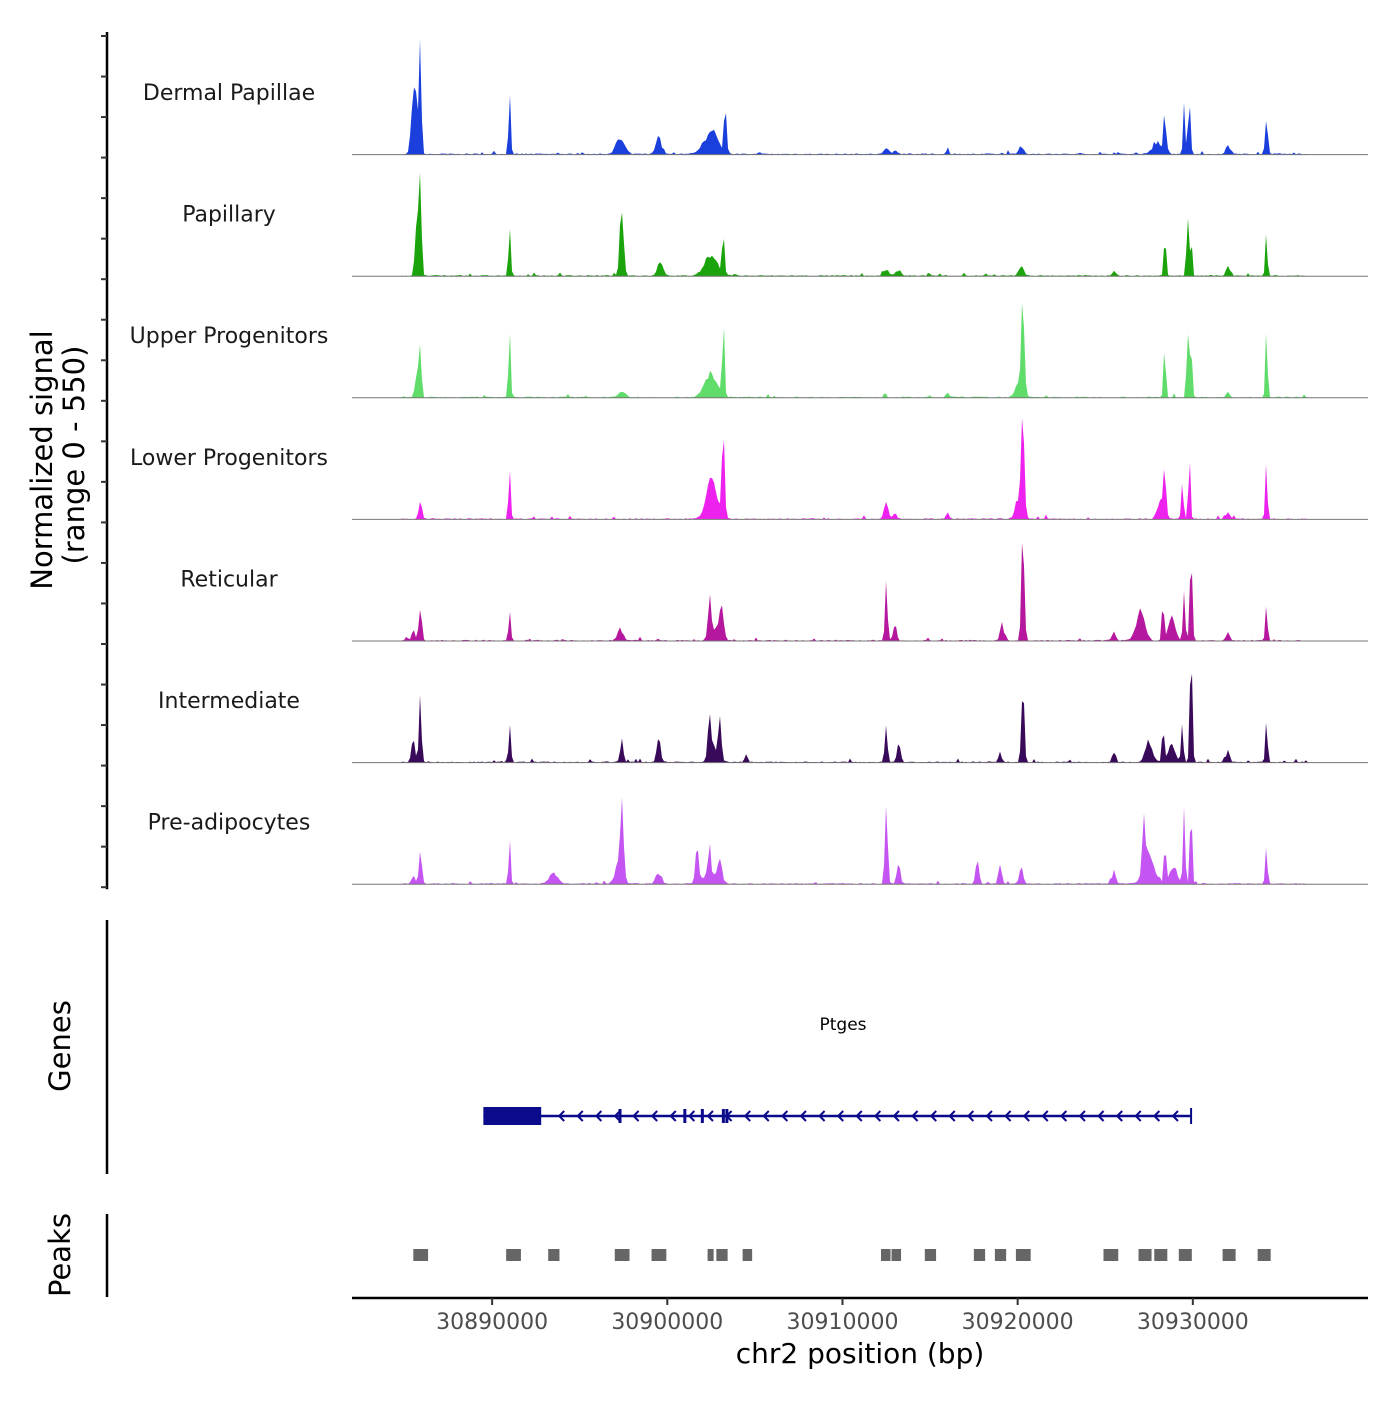 This screenshot has width=1400, height=1404. I want to click on y-axis-label-line1: Normalized signal, so click(42, 459).